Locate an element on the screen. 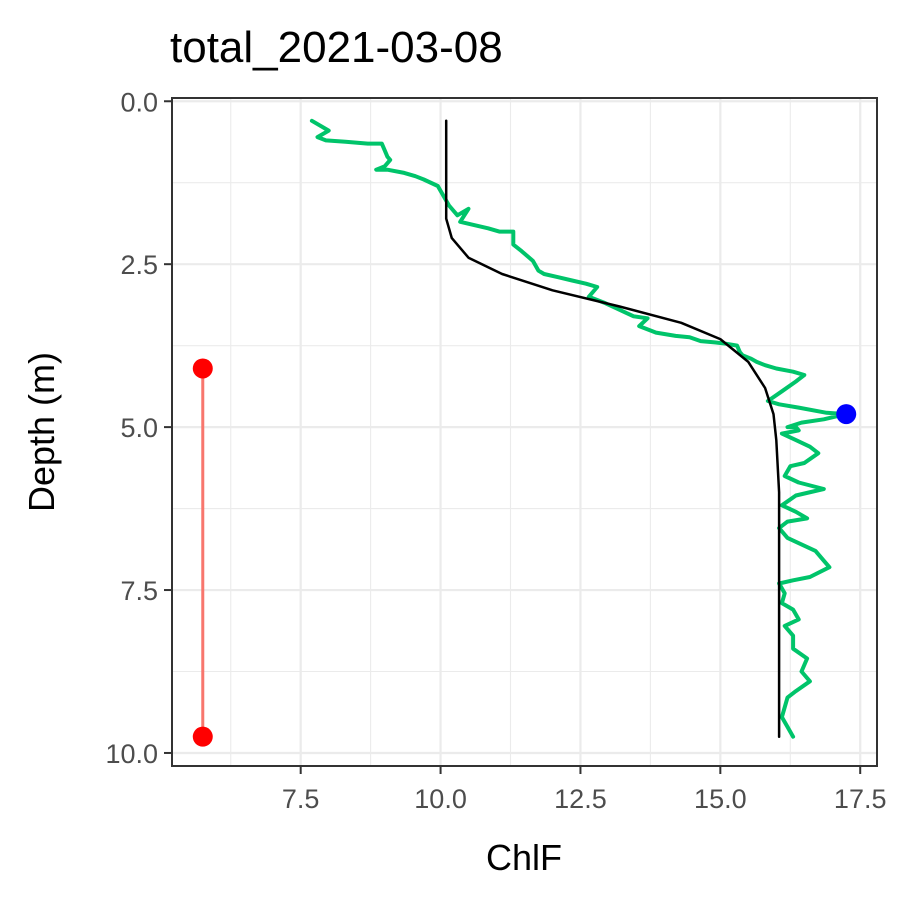  range-bar-bottom-point is located at coordinates (202, 736).